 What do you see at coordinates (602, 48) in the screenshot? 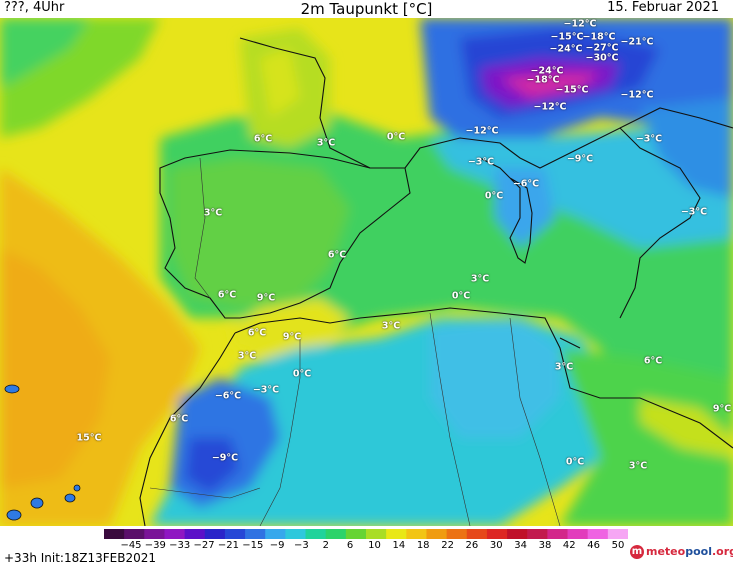
I see `temp-label: −27°C` at bounding box center [602, 48].